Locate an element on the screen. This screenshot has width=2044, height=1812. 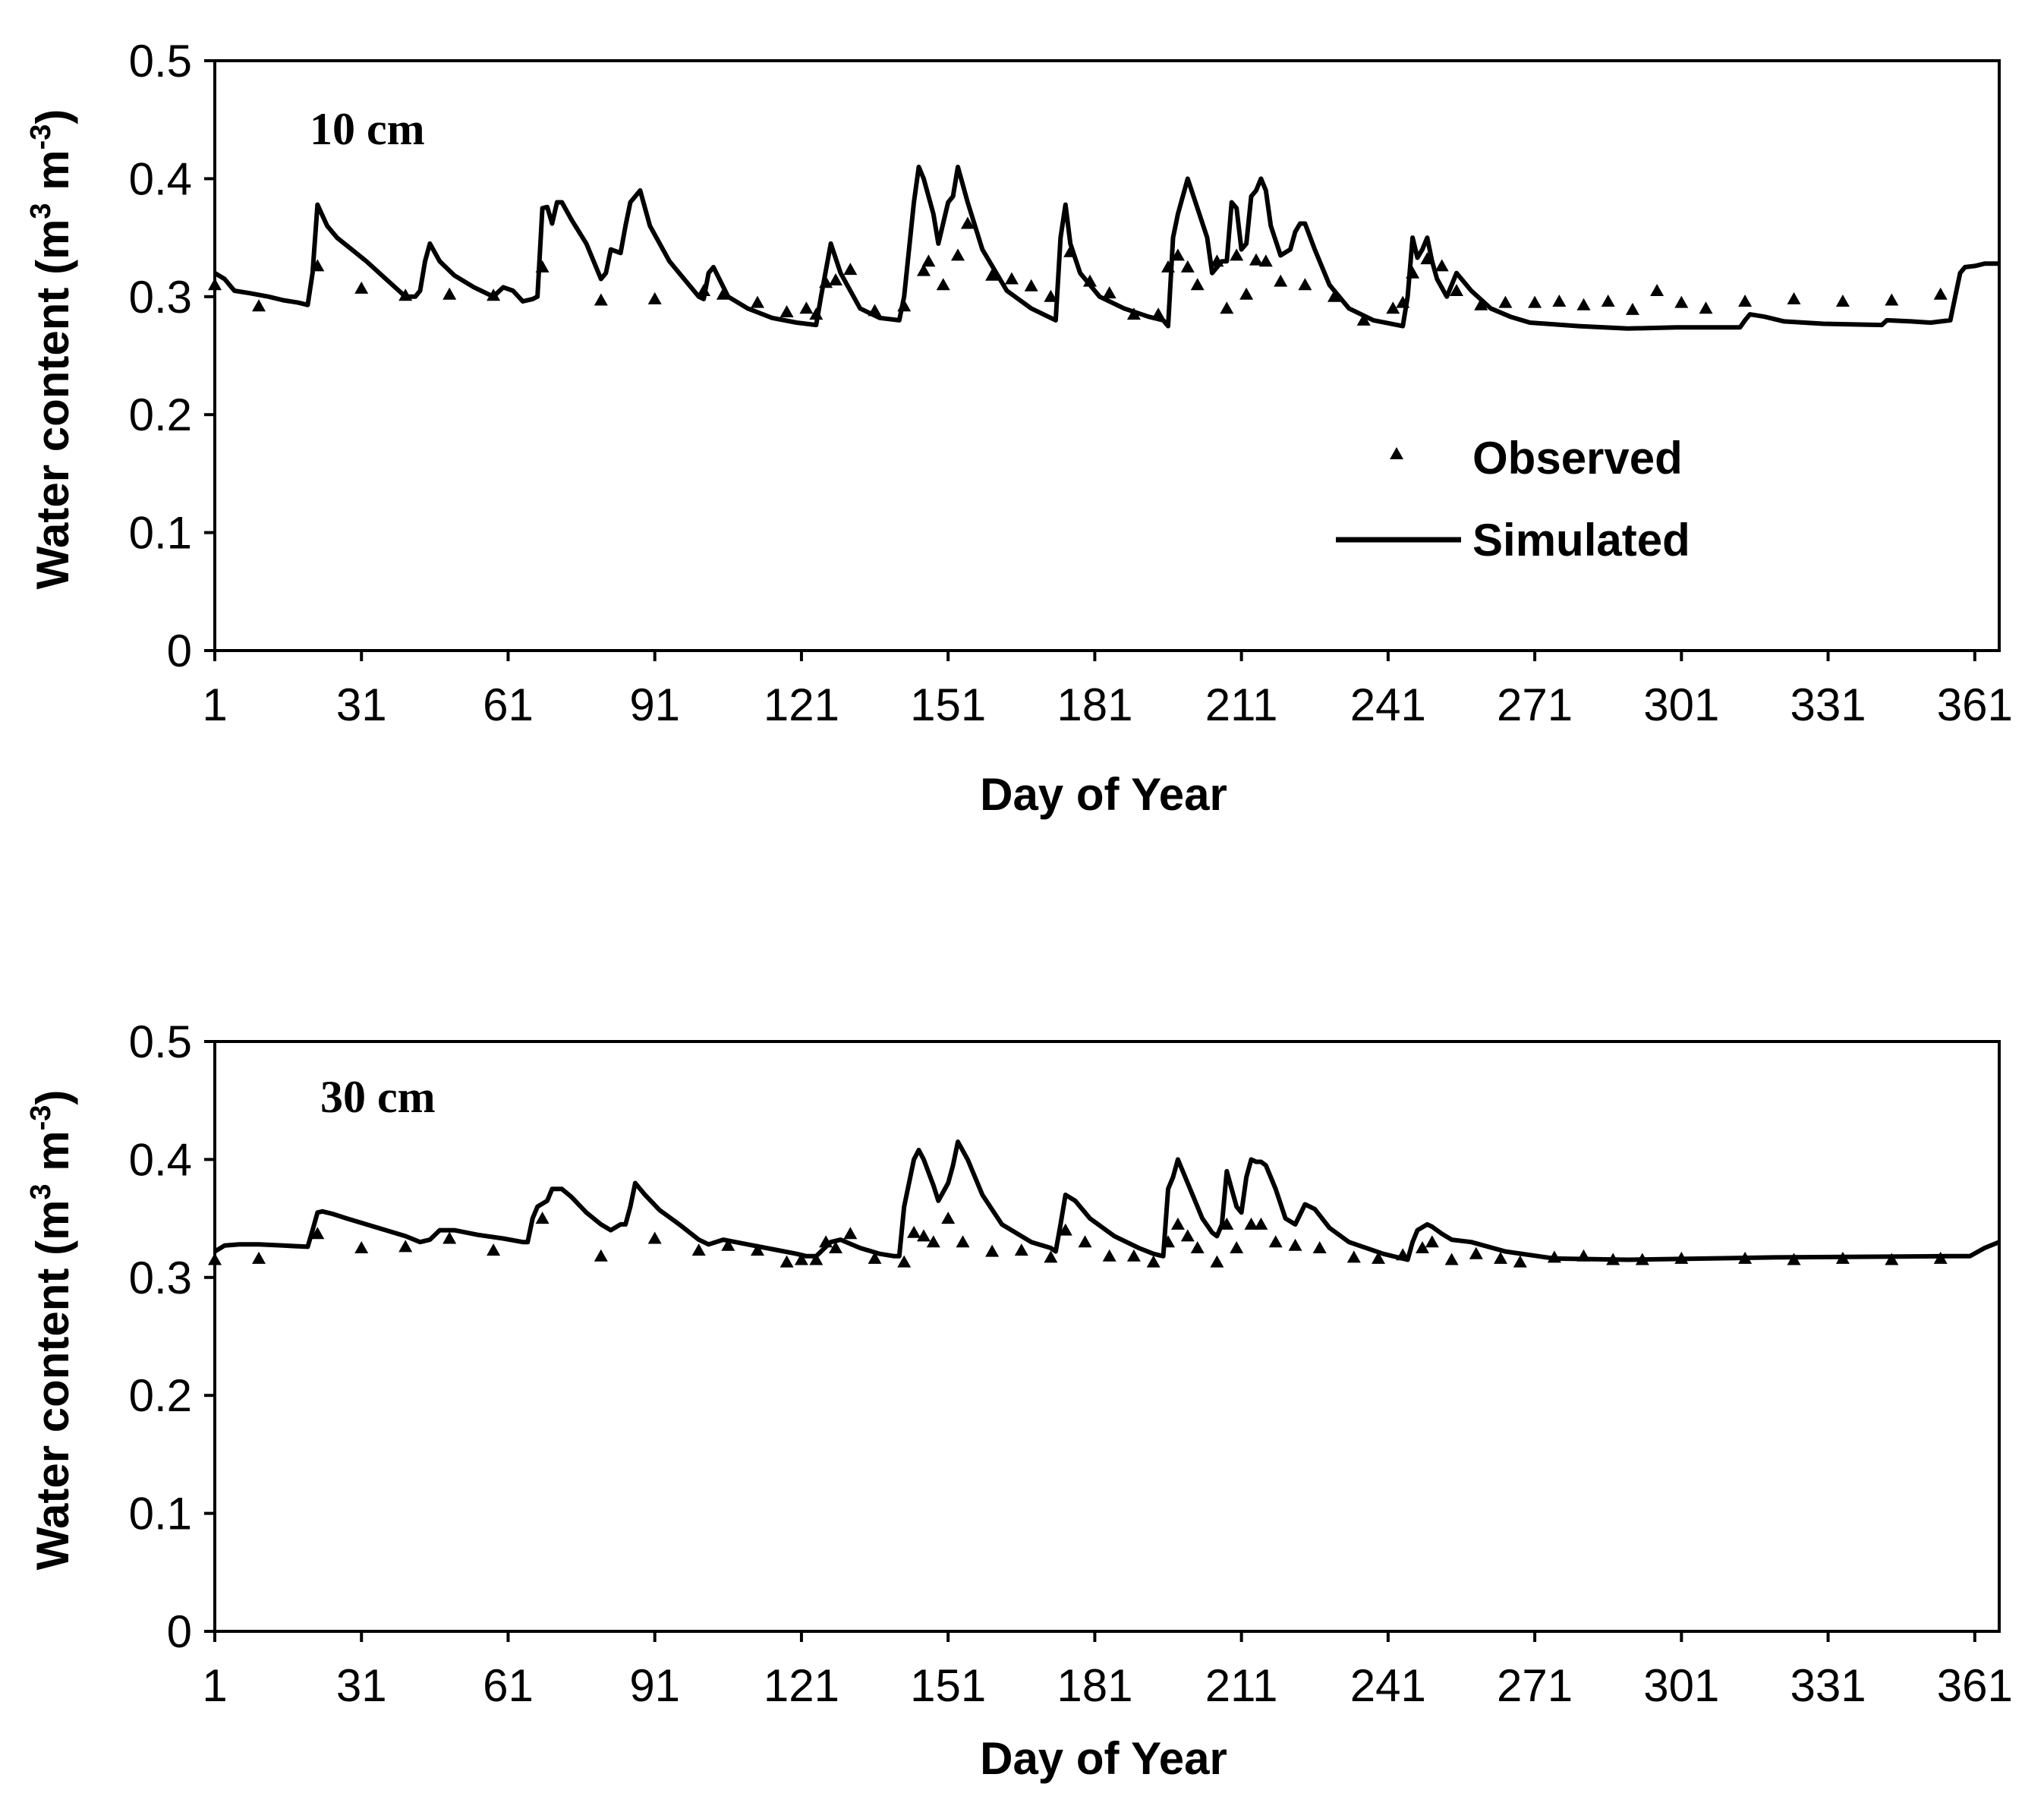
x-tick-label-10cm: 1 is located at coordinates (215, 704).